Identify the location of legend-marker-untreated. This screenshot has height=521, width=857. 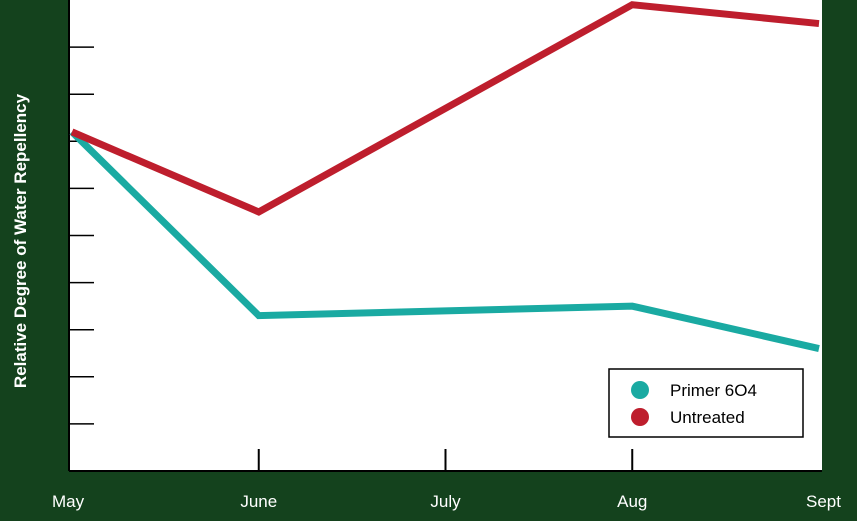
(640, 417).